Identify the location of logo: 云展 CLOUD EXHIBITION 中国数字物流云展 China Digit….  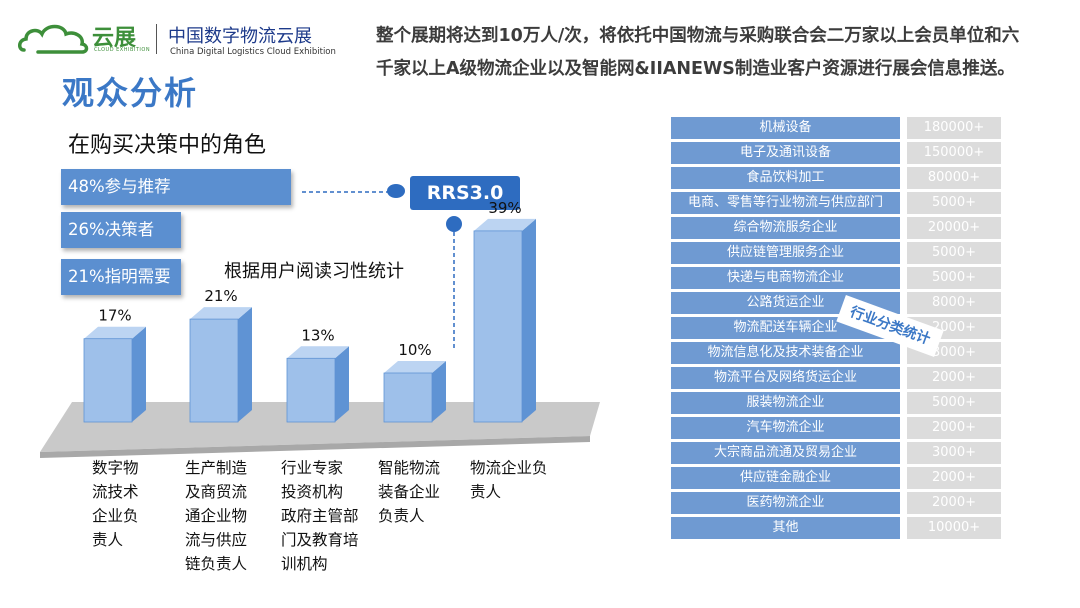
(183, 39).